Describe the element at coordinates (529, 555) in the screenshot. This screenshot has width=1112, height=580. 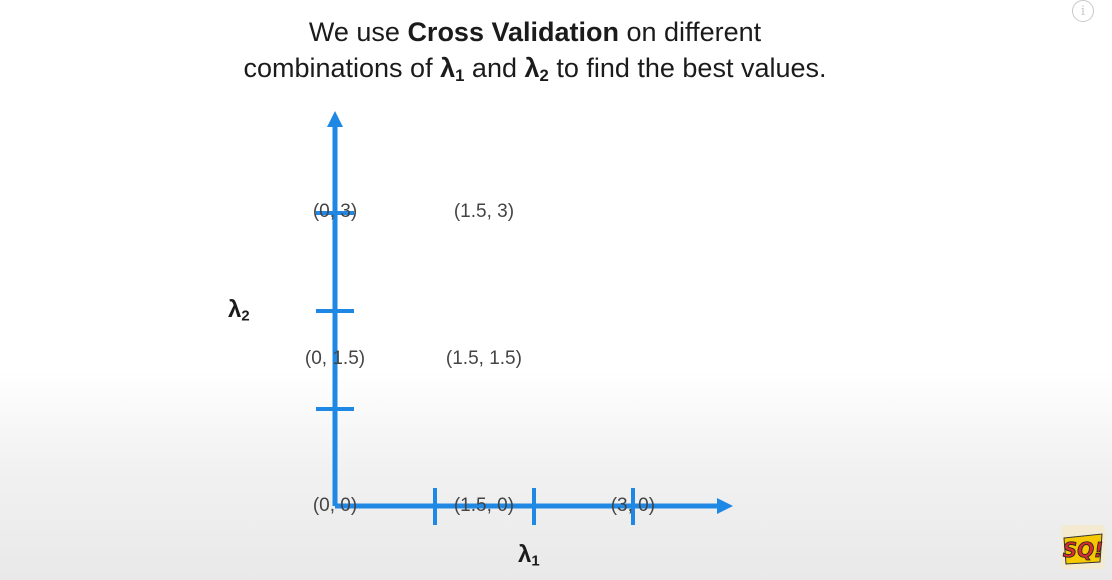
I see `x-axis-label: λ1` at that location.